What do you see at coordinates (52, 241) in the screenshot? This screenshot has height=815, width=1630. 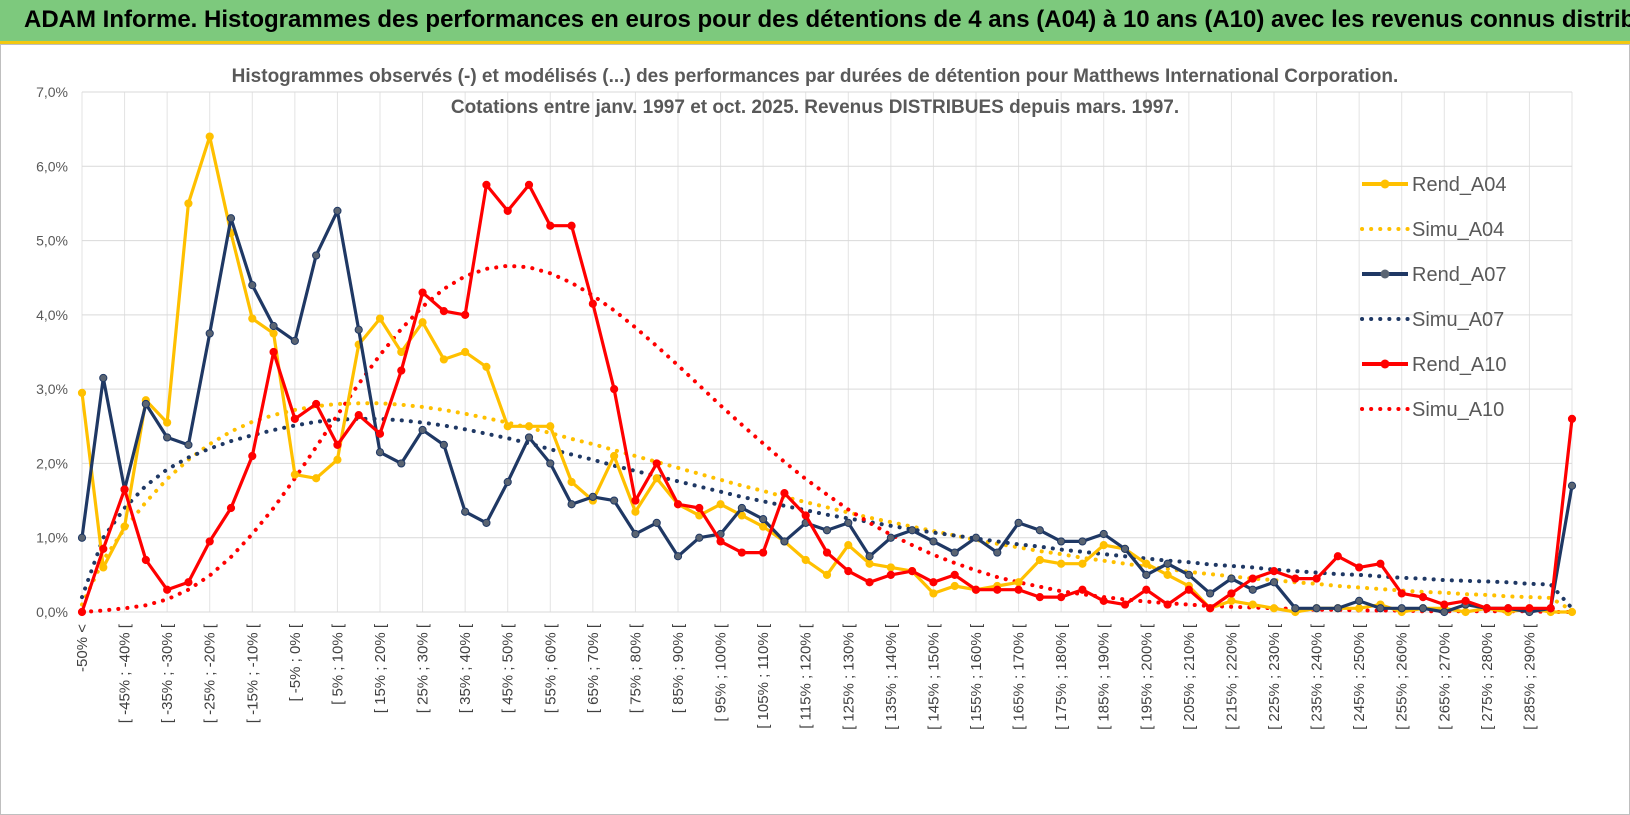 I see `y-tick-label: 5,0%` at bounding box center [52, 241].